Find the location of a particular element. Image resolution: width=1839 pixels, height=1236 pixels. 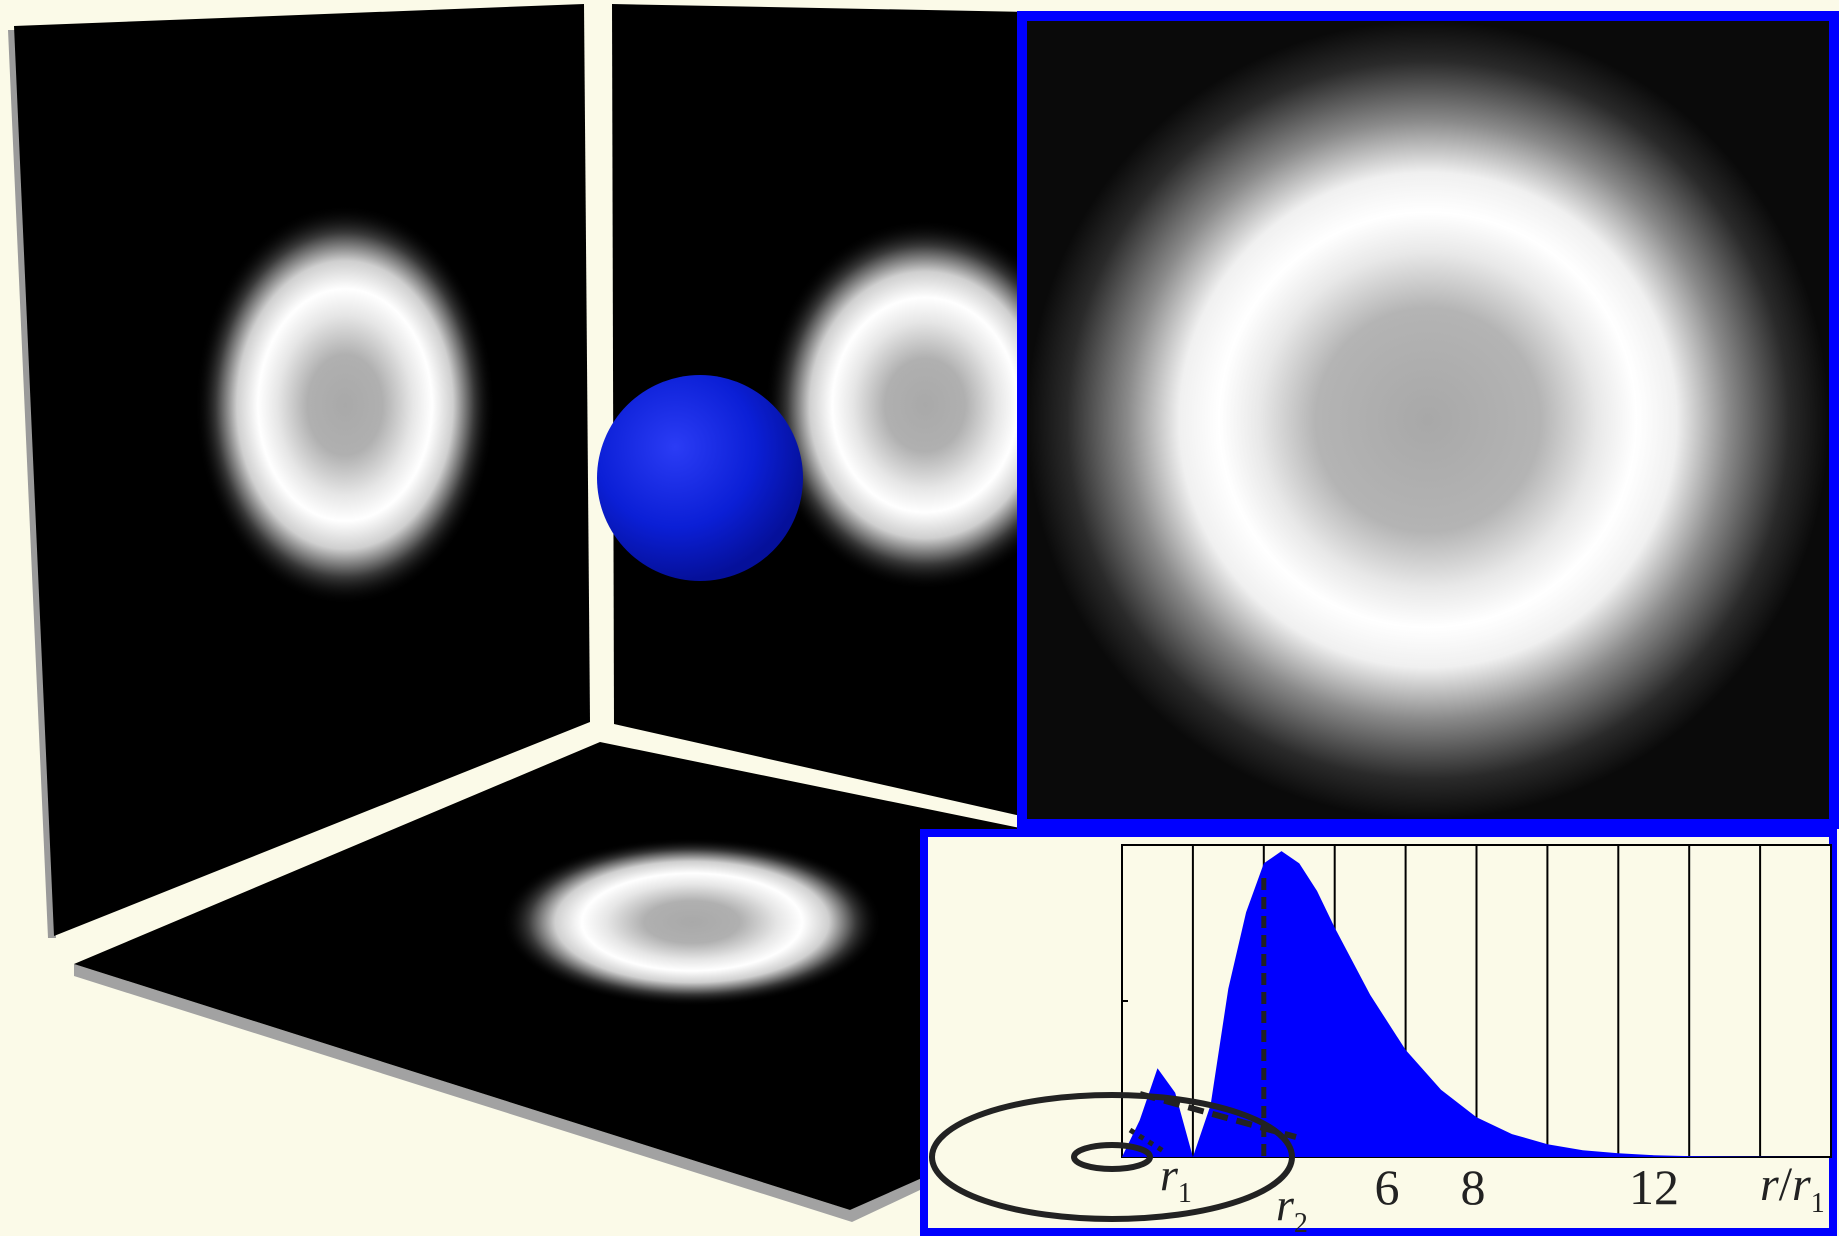

floor-projection is located at coordinates (692, 922).